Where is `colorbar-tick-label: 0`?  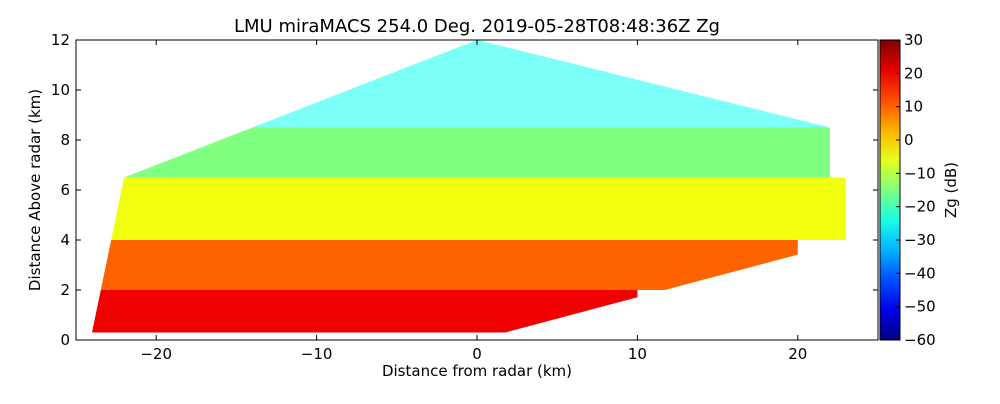
colorbar-tick-label: 0 is located at coordinates (909, 140).